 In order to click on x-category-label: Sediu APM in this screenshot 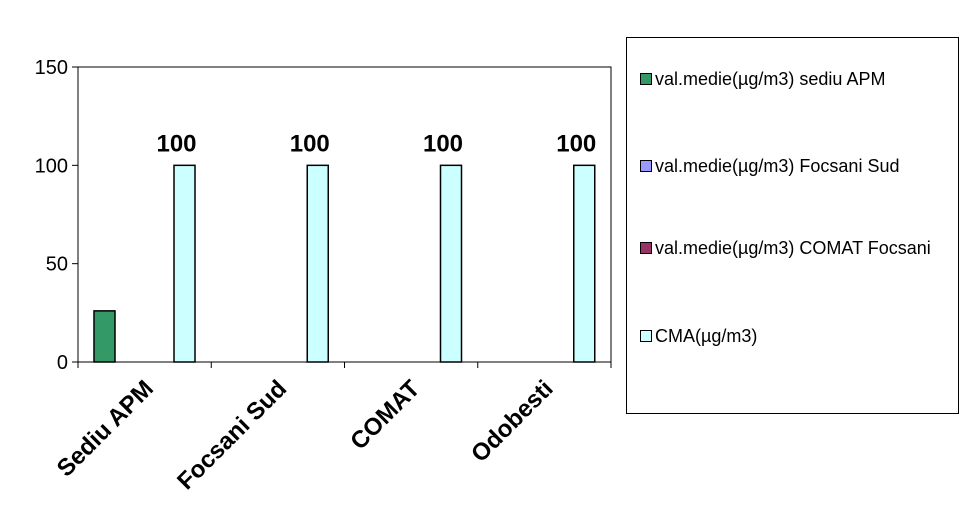, I will do `click(105, 428)`.